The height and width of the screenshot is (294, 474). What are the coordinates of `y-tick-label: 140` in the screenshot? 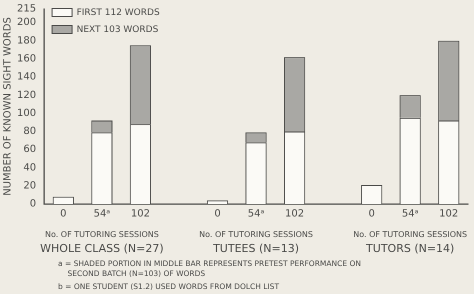 It's located at (26, 77).